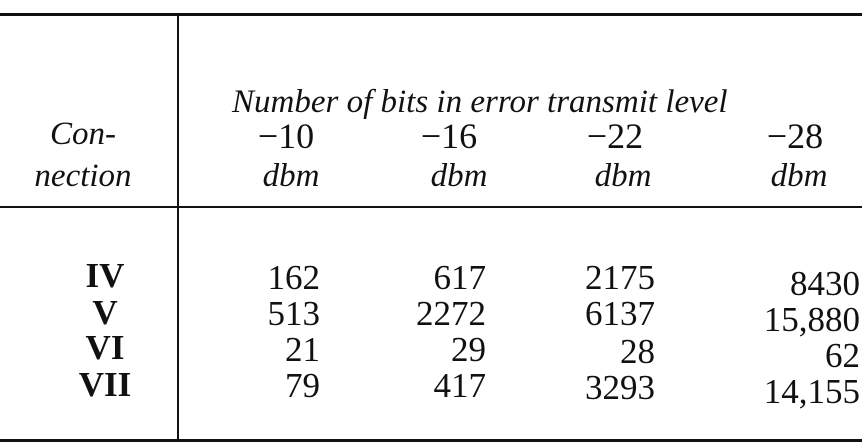 The height and width of the screenshot is (447, 864). What do you see at coordinates (449, 136) in the screenshot?
I see `column-header-level-2: −16` at bounding box center [449, 136].